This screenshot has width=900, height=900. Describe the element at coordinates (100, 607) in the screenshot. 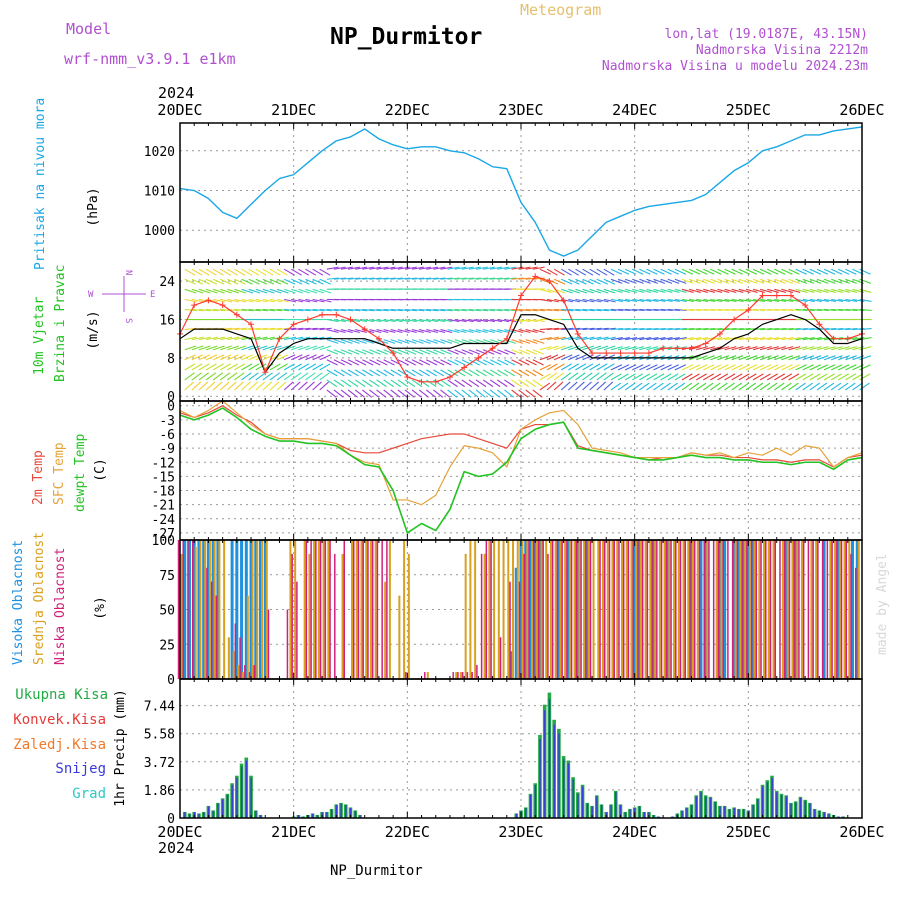

I see `cloud-unit: (%)` at that location.